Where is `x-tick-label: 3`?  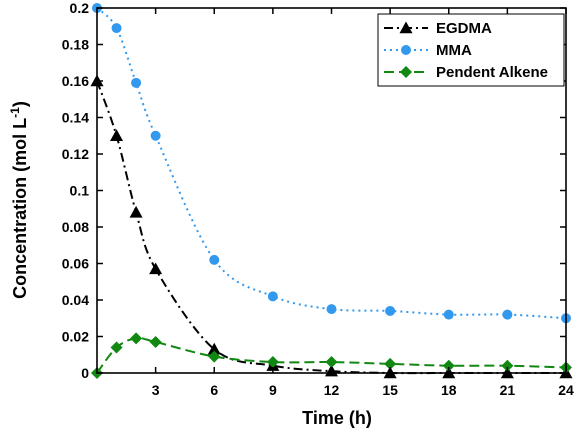
x-tick-label: 3 is located at coordinates (156, 390).